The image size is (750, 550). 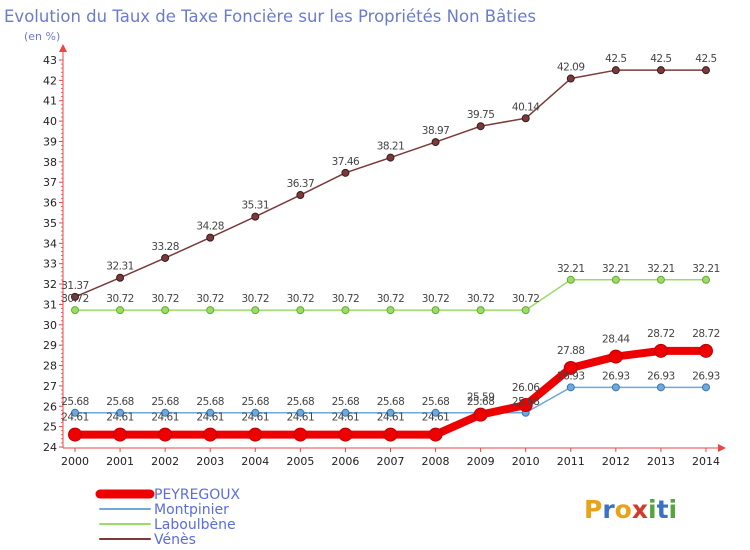 I want to click on x-tick-label: 2009, so click(x=481, y=461).